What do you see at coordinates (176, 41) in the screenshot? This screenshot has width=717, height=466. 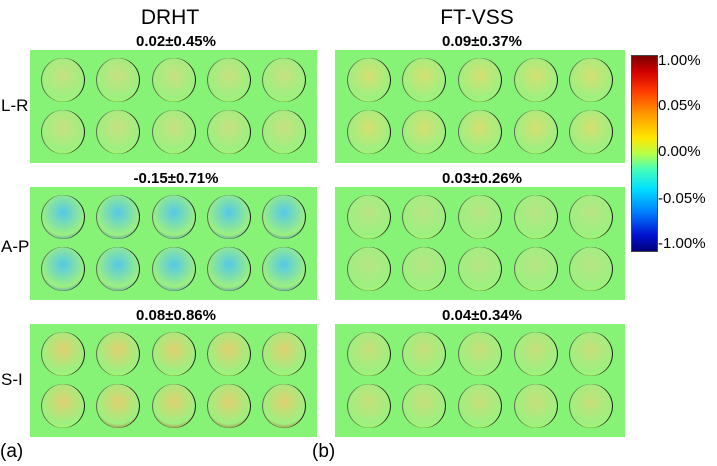 I see `panel-stat-drht-lr: 0.02±0.45%` at bounding box center [176, 41].